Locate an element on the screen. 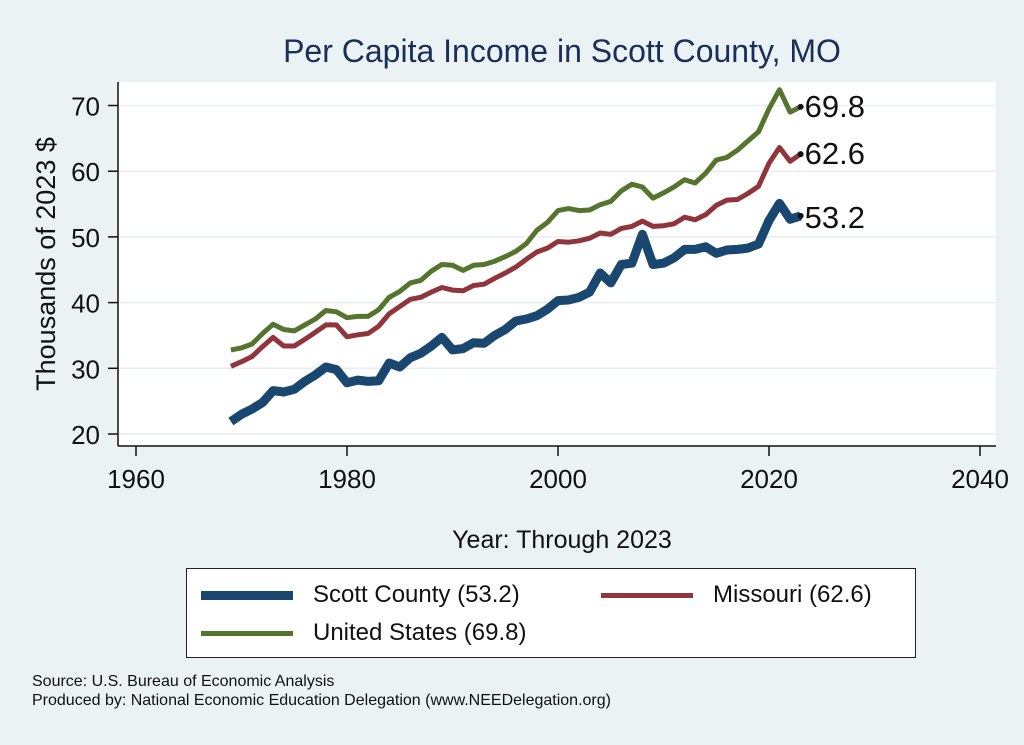  end-point-scott-county is located at coordinates (800, 215).